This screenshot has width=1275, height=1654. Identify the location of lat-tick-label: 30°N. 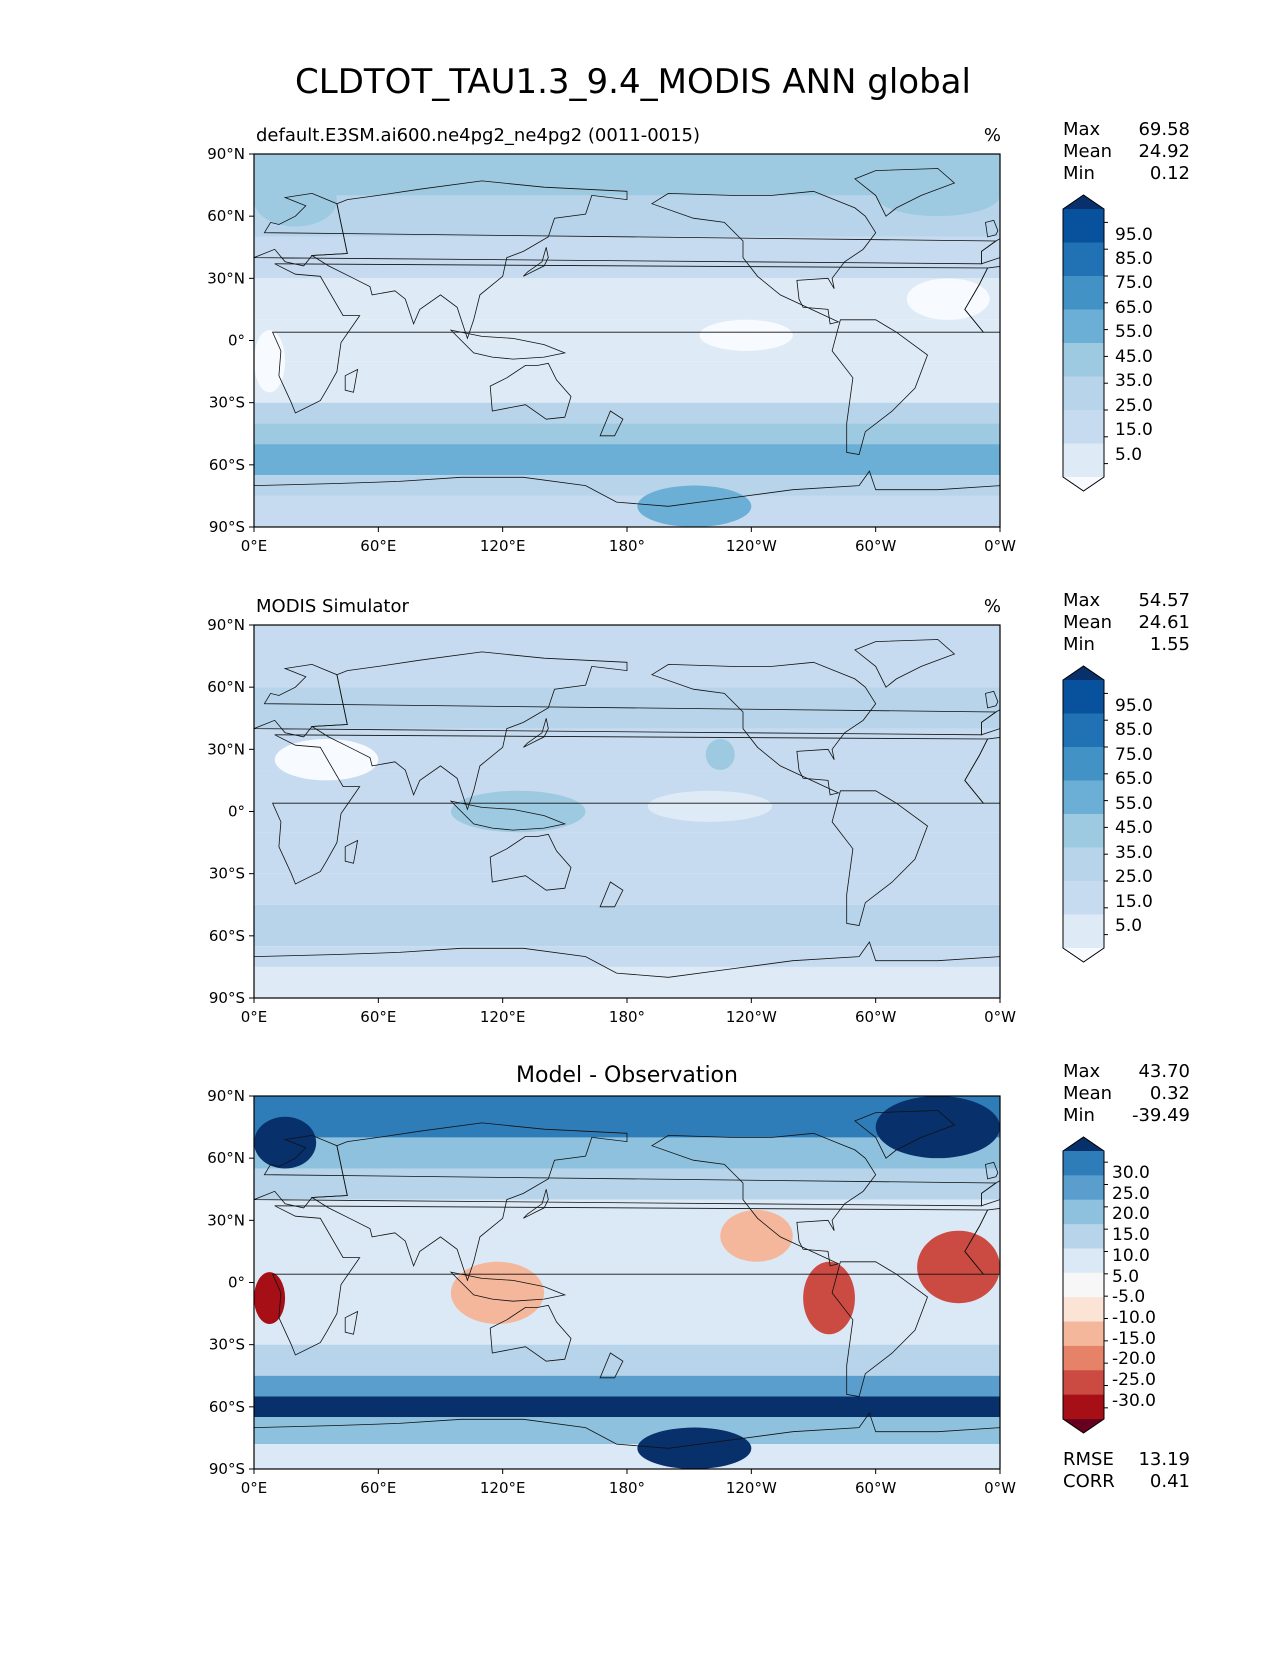
(226, 749).